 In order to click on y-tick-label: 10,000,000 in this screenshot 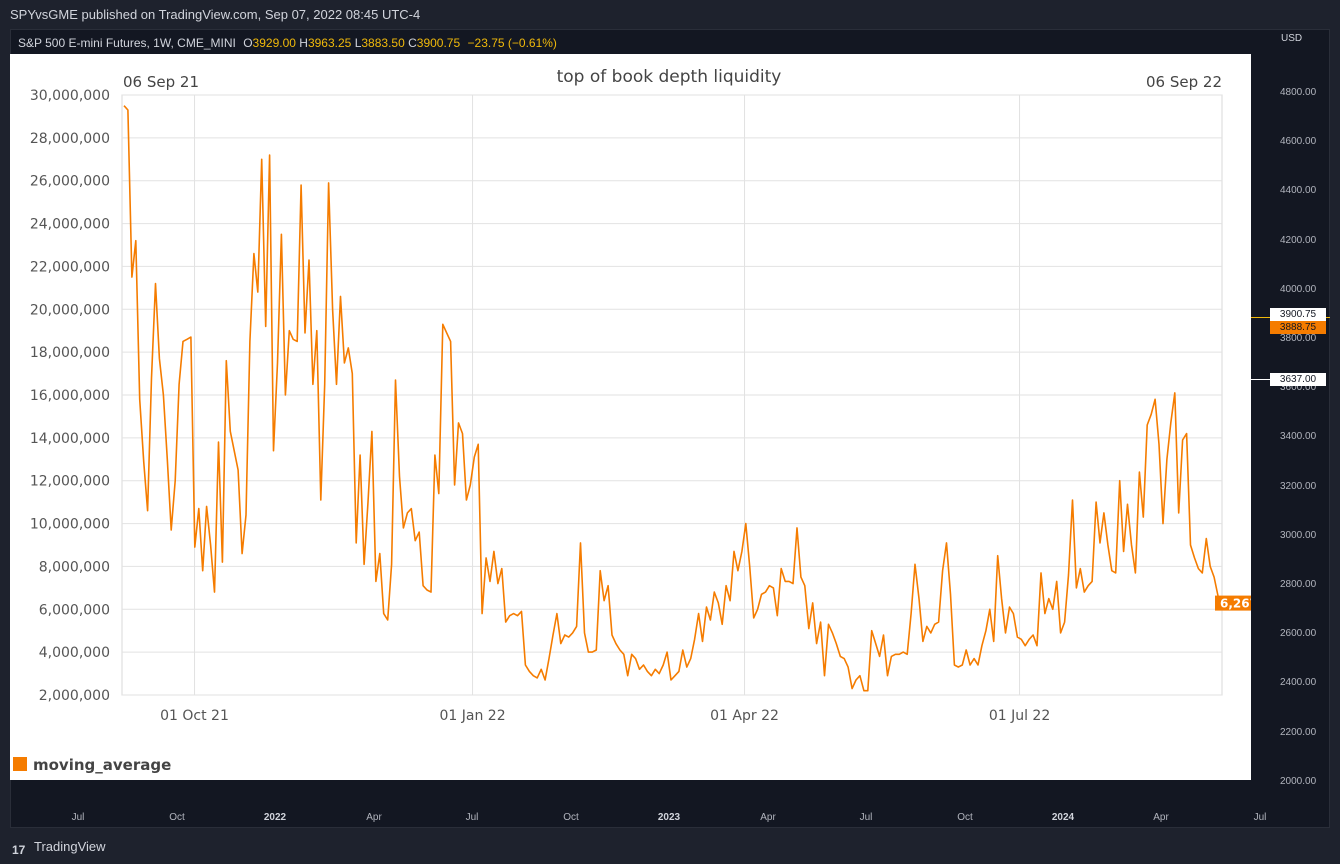, I will do `click(70, 525)`.